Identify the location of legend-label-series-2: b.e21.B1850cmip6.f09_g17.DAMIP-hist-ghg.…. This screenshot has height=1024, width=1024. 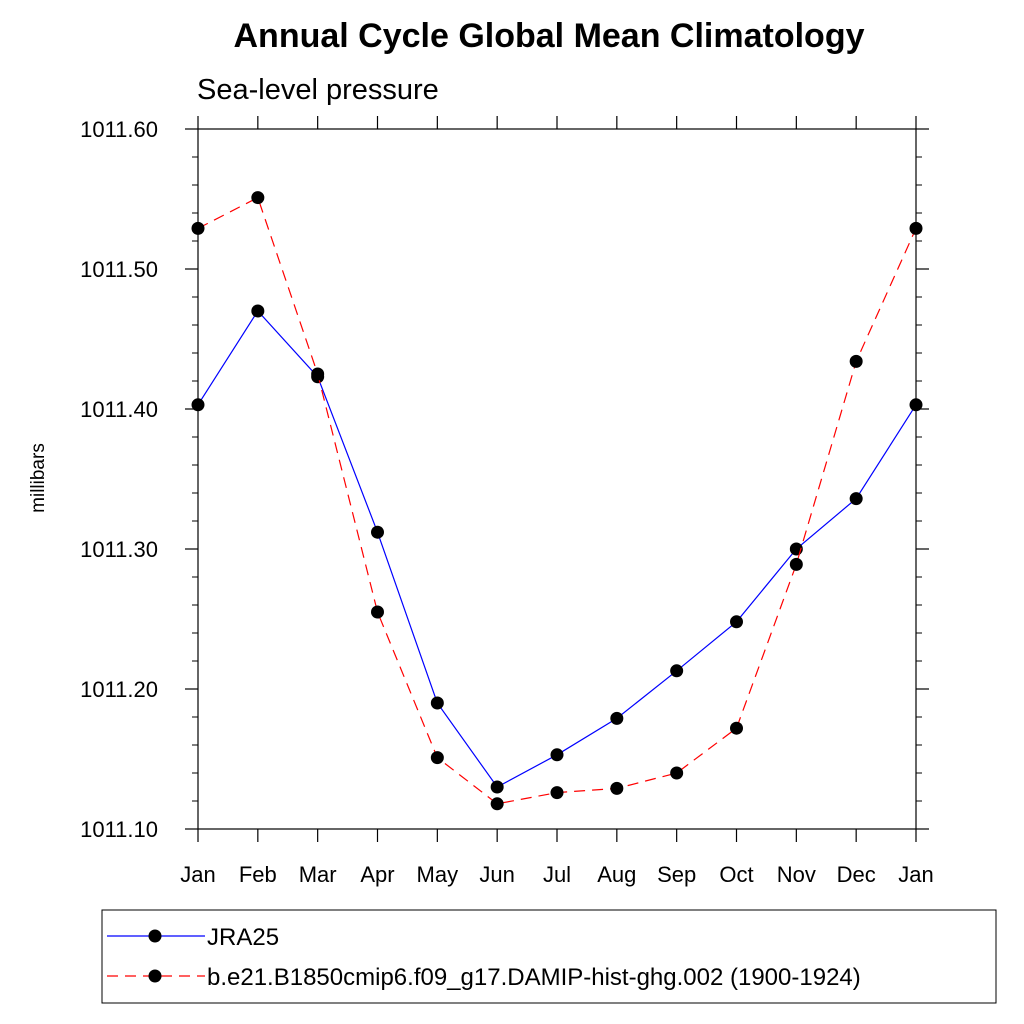
(534, 977).